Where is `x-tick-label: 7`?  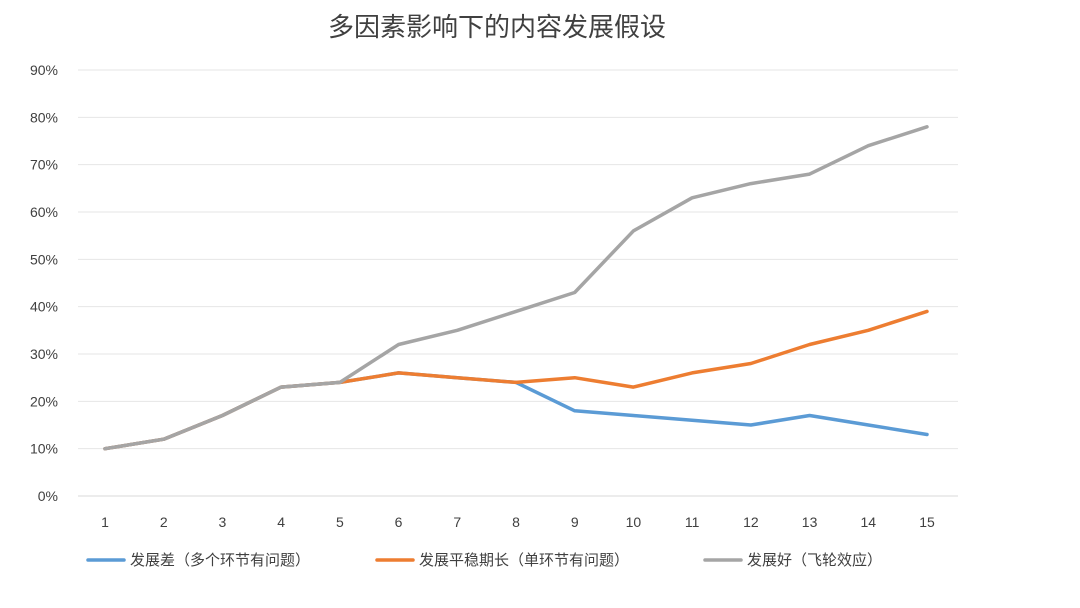
x-tick-label: 7 is located at coordinates (457, 522).